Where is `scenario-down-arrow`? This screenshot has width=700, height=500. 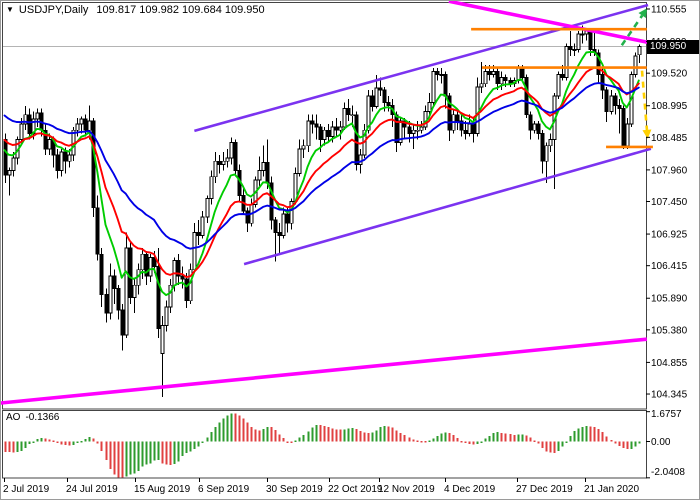
scenario-down-arrow is located at coordinates (644, 100).